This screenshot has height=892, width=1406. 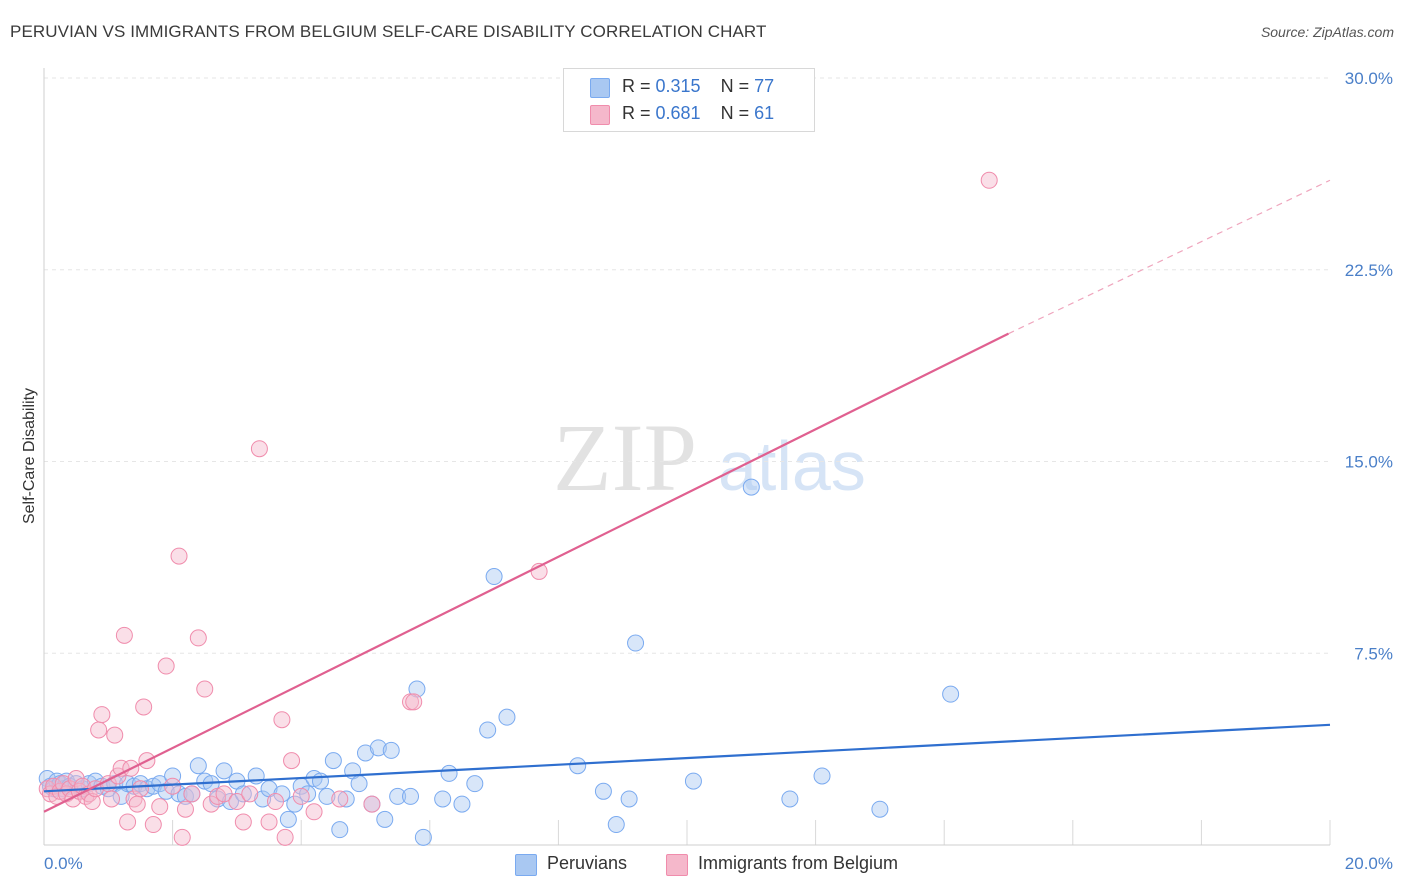 I want to click on x-tick-labels: 0.0% 20.0%, so click(x=718, y=863).